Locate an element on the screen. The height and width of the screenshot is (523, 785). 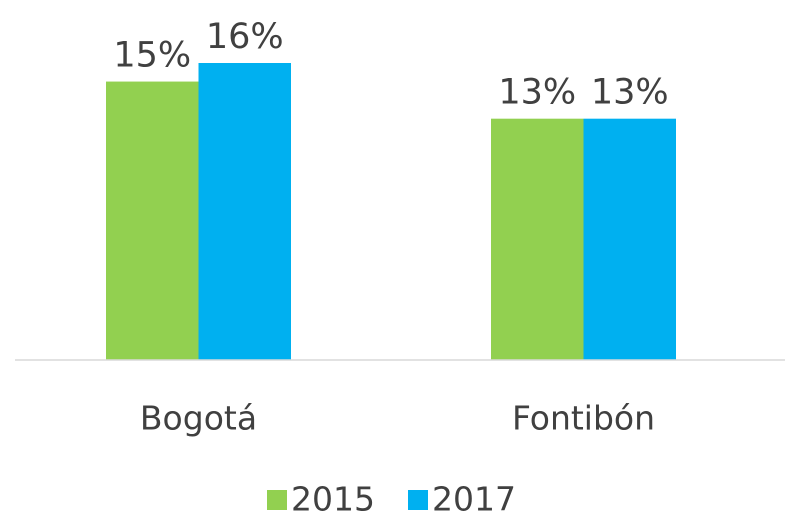
value-label: 16% is located at coordinates (245, 37).